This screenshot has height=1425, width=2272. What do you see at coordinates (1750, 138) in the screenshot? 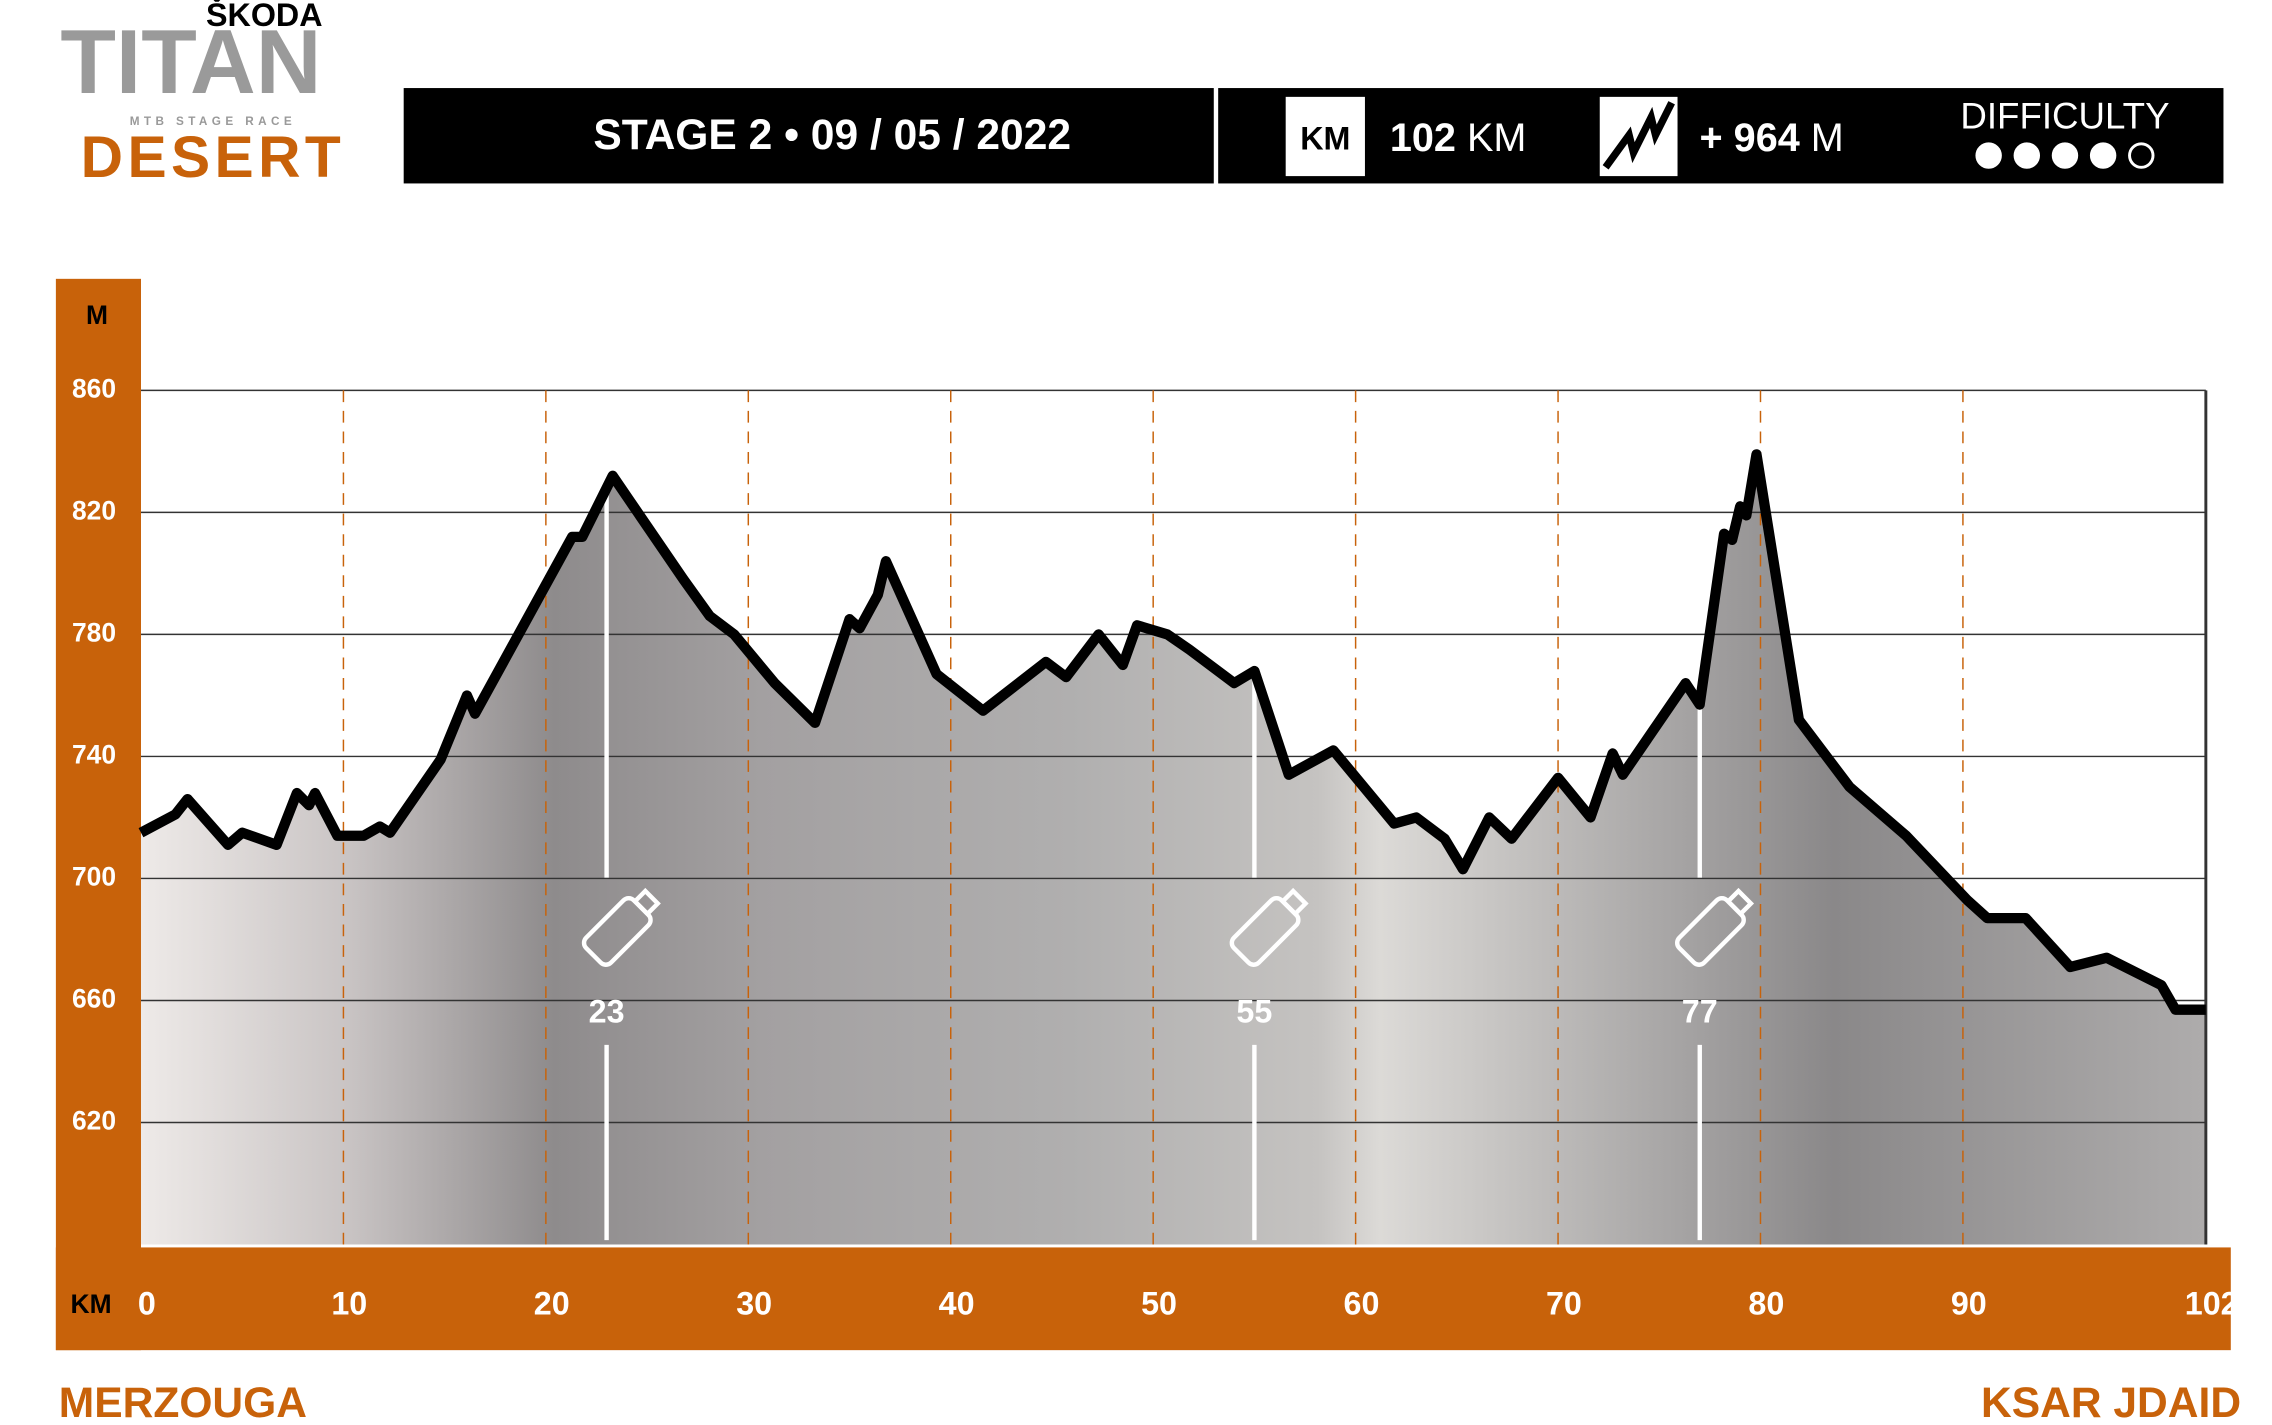
I see `climb-value: + 964` at bounding box center [1750, 138].